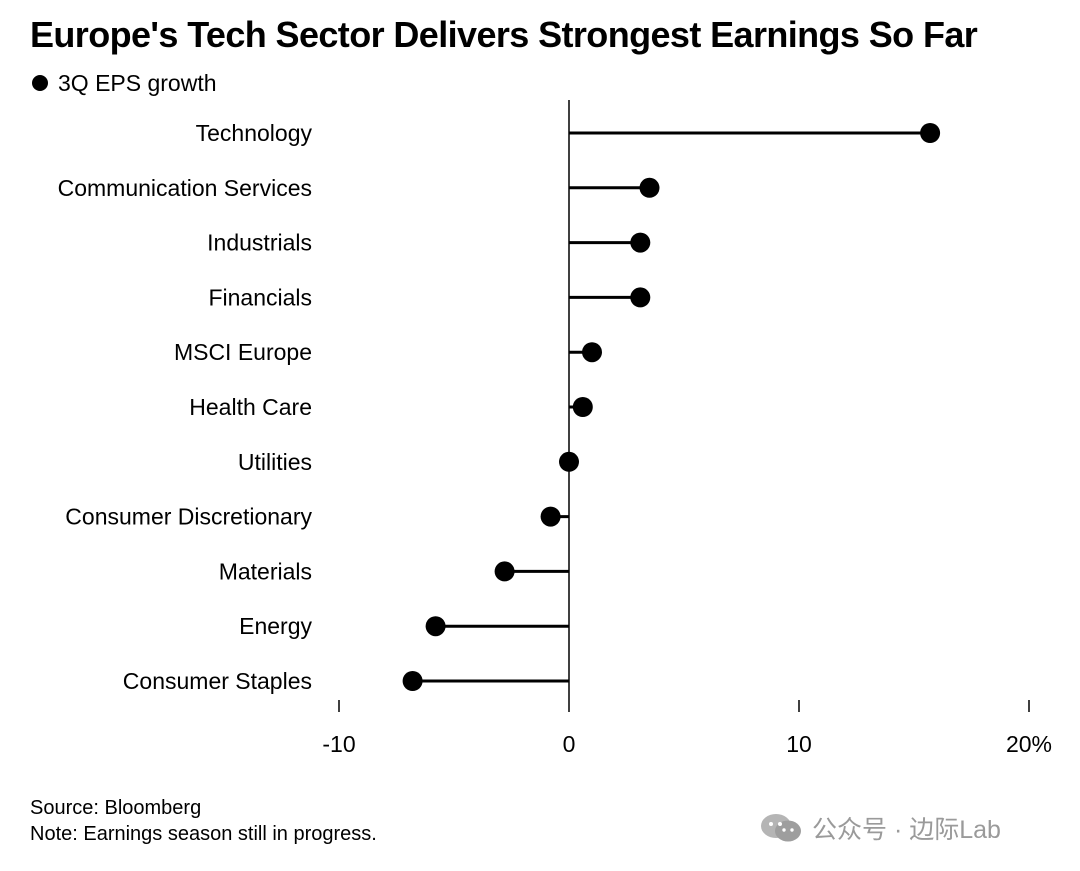 This screenshot has width=1080, height=871. Describe the element at coordinates (592, 352) in the screenshot. I see `point-msci-europe` at that location.